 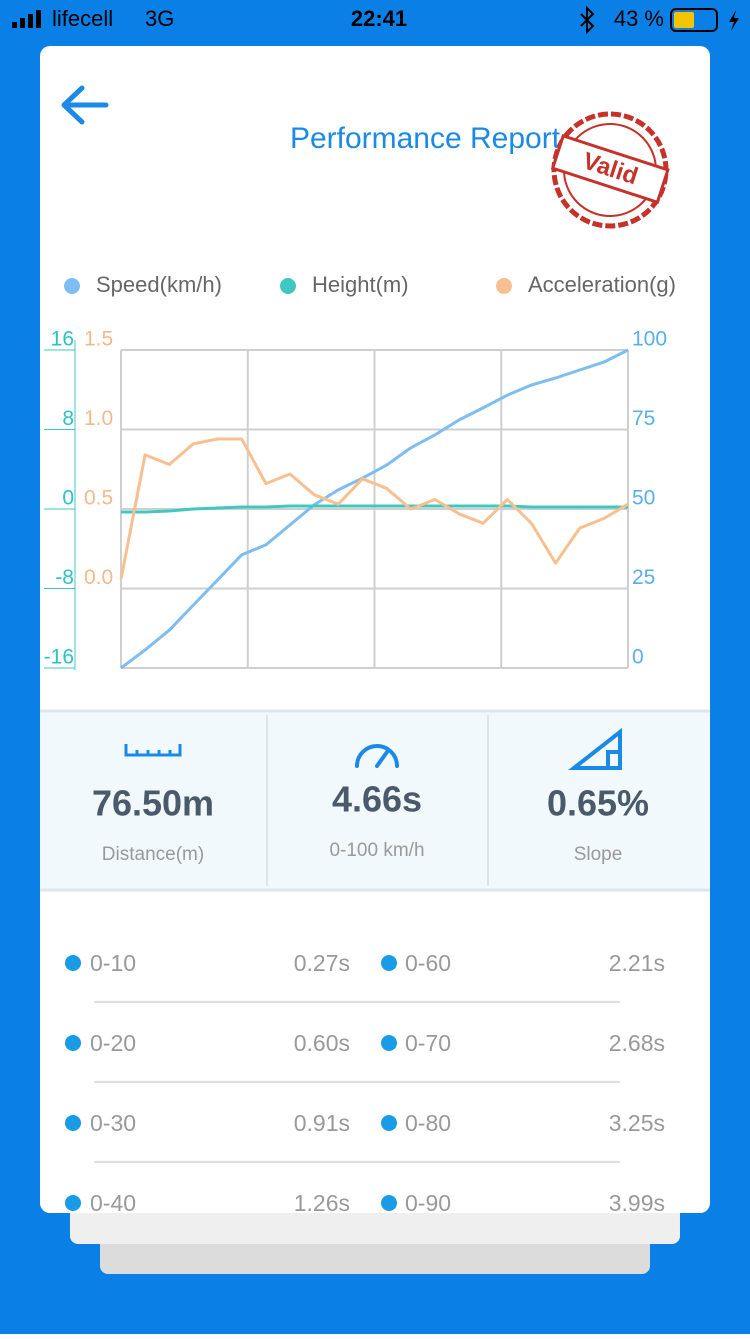 I want to click on tick-label: 0.0, so click(x=98, y=577).